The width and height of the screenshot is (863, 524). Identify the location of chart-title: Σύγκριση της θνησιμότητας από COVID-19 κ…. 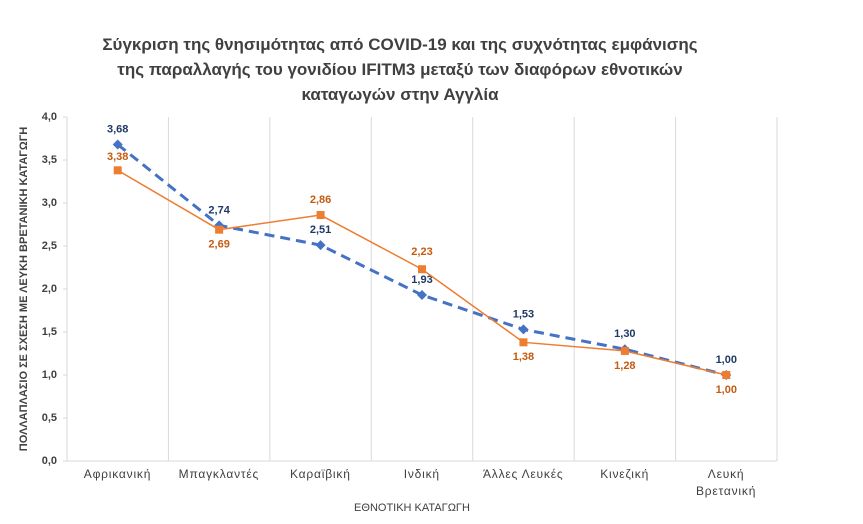
(400, 69).